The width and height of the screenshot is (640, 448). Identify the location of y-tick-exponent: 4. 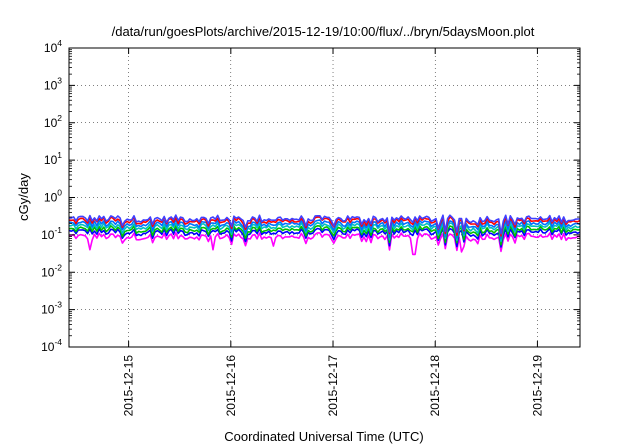
(59, 43).